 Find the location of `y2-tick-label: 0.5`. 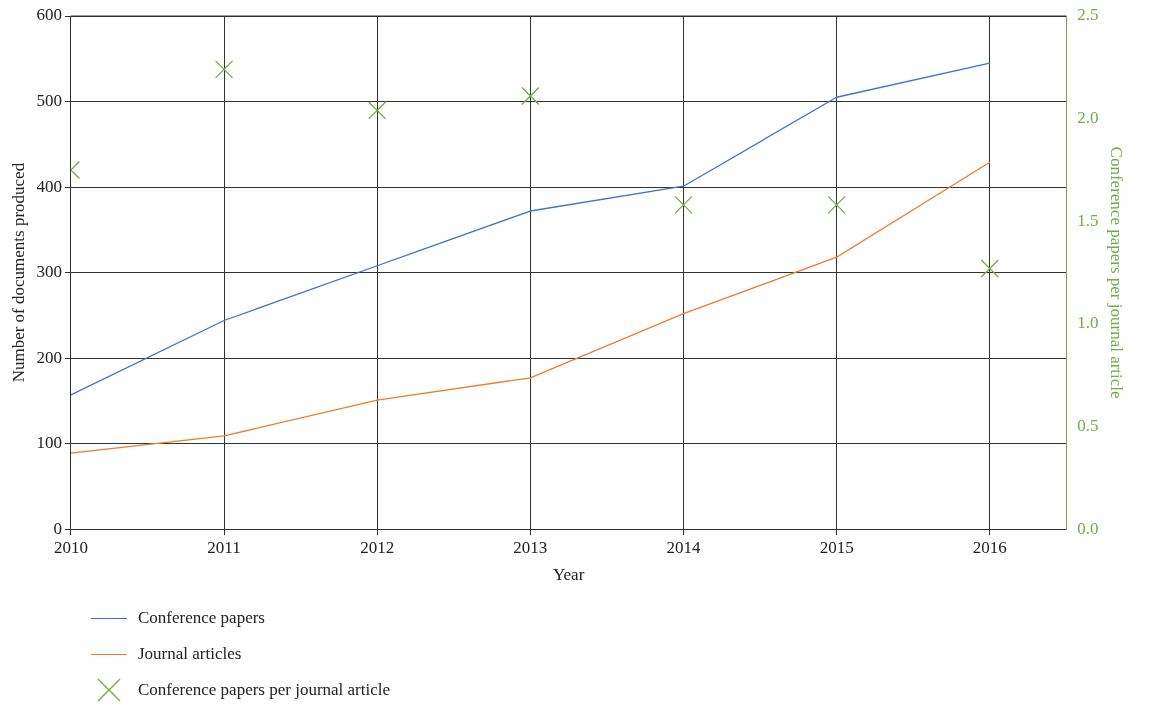

y2-tick-label: 0.5 is located at coordinates (1088, 426).